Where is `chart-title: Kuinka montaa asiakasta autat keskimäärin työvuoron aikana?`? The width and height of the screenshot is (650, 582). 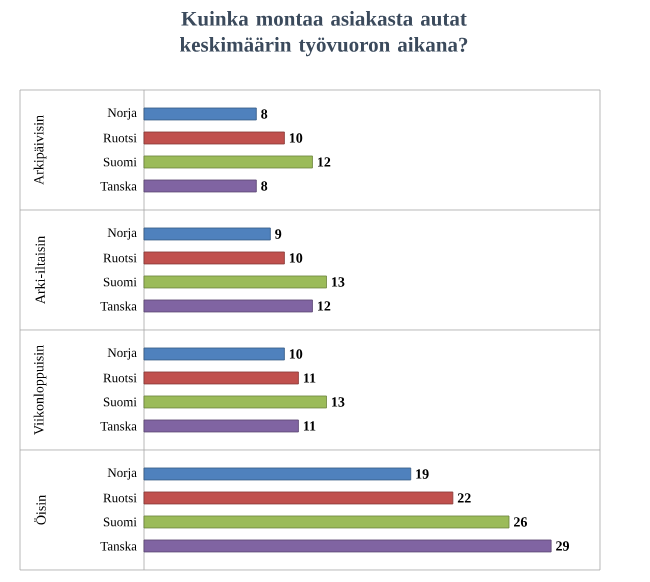 chart-title: Kuinka montaa asiakasta autat keskimäärin työvuoron aikana? is located at coordinates (324, 34).